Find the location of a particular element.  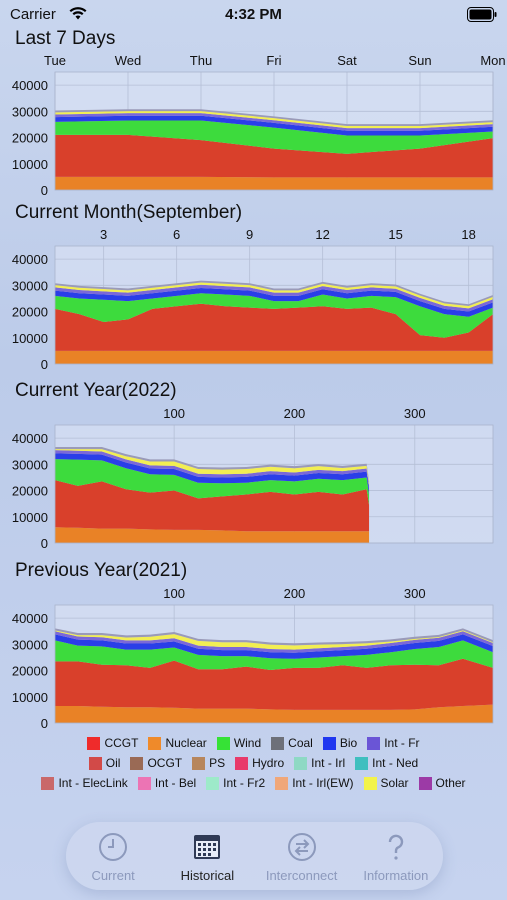

battery-icon is located at coordinates (482, 14).